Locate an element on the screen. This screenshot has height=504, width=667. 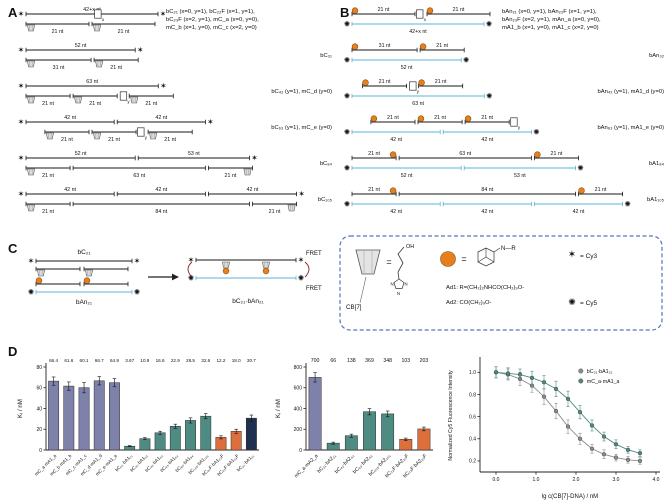
y-tick-label: 400 is located at coordinates (298, 409).